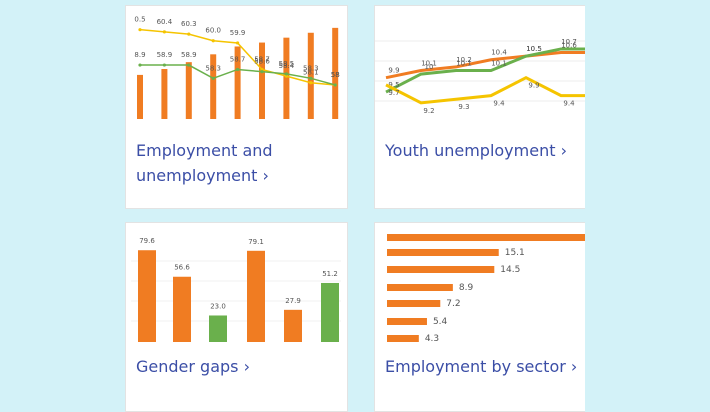 This screenshot has width=710, height=412. I want to click on card: 79.6 56.6 23.0 79.1 27.9 51.2 Gender gaps ›, so click(236, 317).